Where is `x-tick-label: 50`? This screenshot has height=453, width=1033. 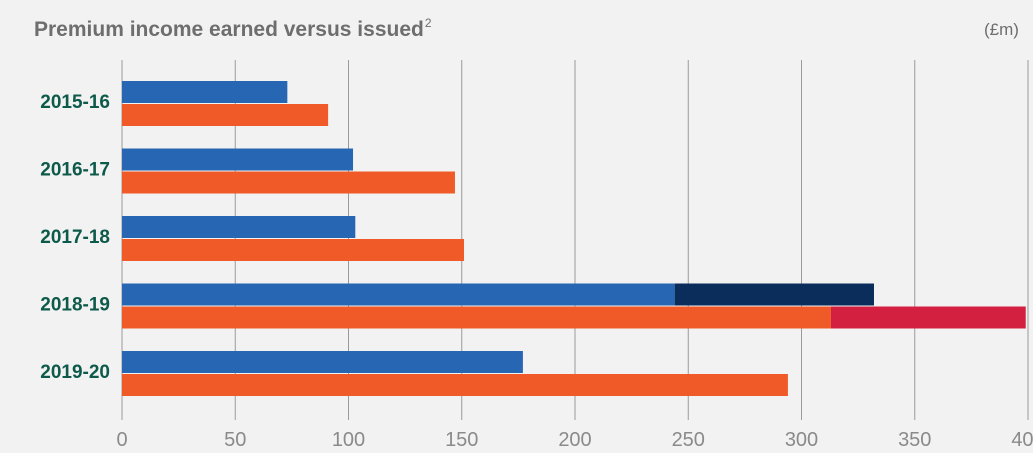 x-tick-label: 50 is located at coordinates (235, 440).